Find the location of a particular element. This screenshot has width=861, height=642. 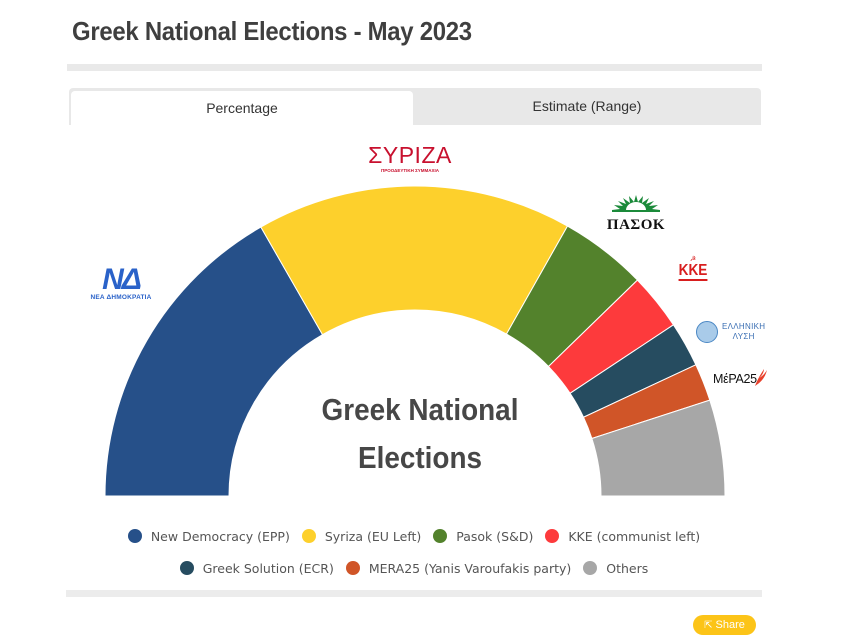

legend-item-others: Others is located at coordinates (615, 568).